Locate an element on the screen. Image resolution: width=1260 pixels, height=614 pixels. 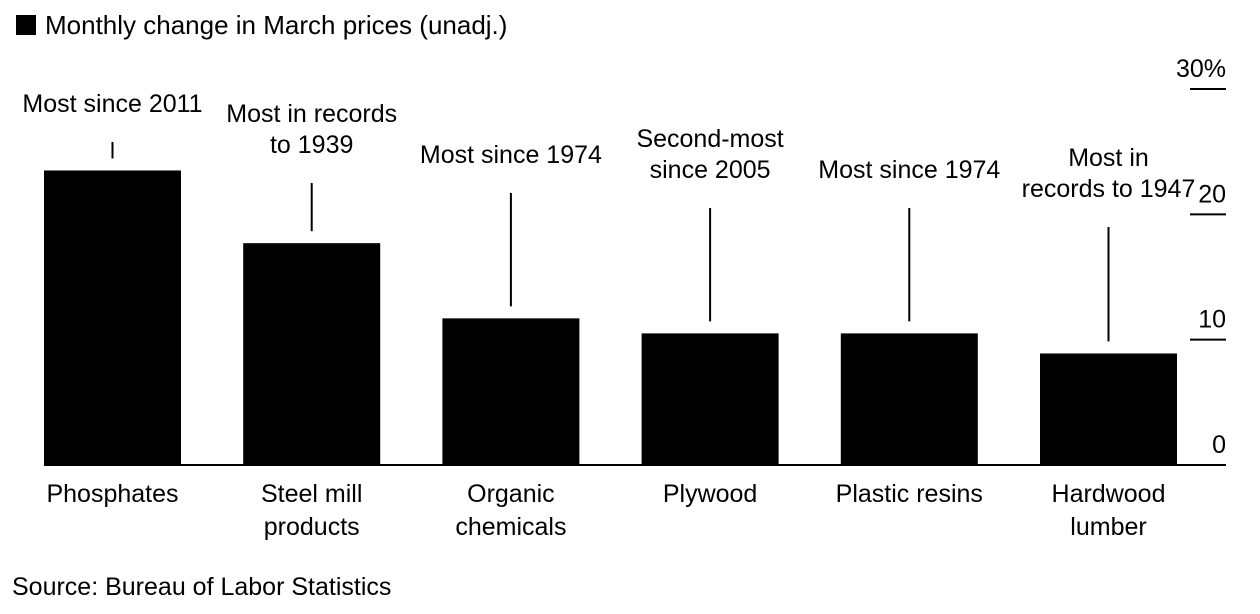
annotation-label: Most since 2011 is located at coordinates (112, 104).